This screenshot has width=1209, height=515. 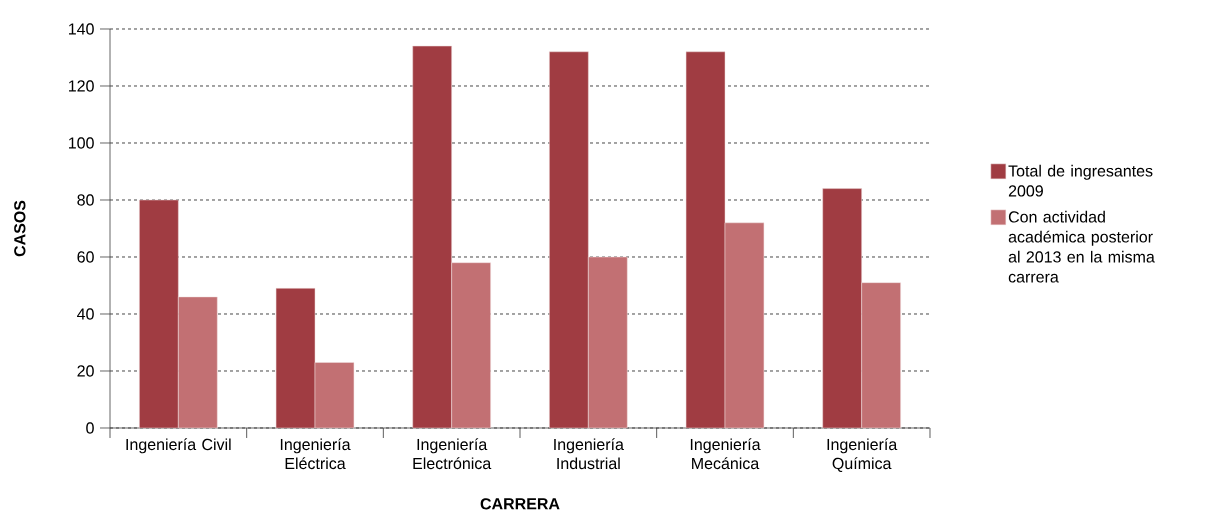 I want to click on x-tick-label: Ingeniería Mecánica, so click(x=725, y=454).